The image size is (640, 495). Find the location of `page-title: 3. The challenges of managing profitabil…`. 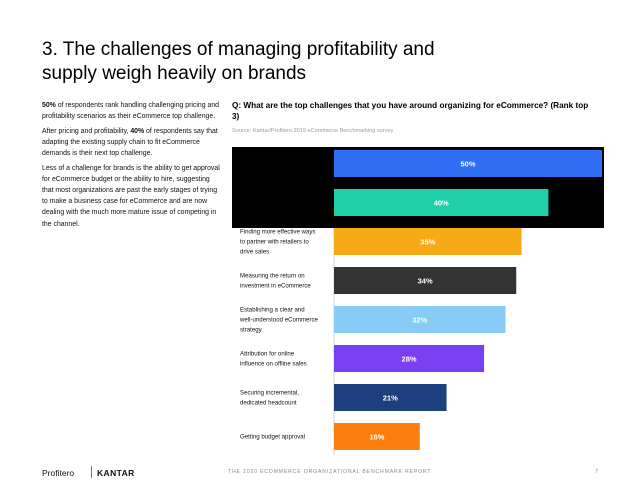

page-title: 3. The challenges of managing profitabil… is located at coordinates (238, 61).